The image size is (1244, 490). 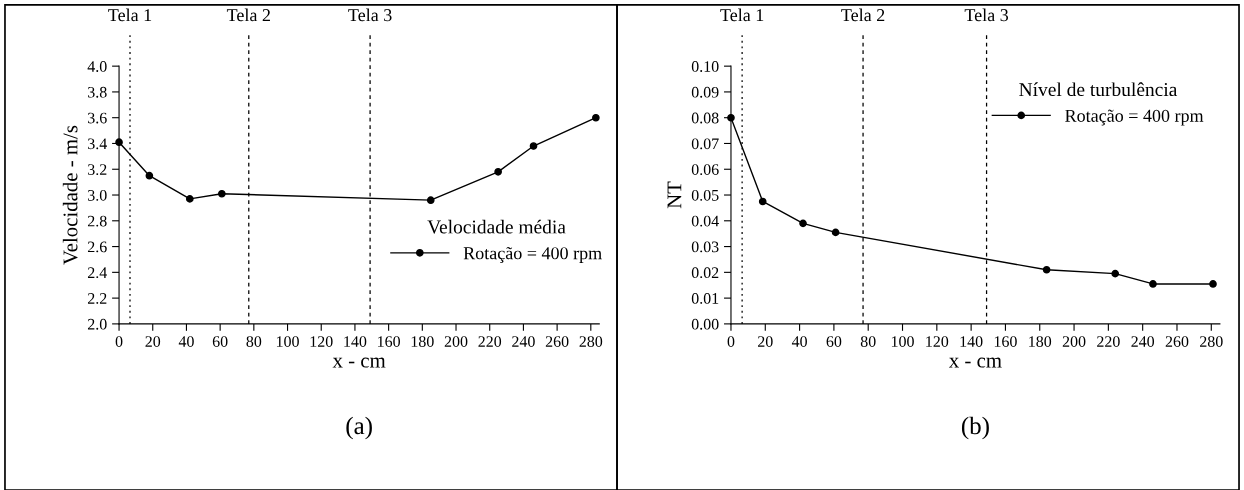 I want to click on y-axis-title: NT, so click(x=674, y=195).